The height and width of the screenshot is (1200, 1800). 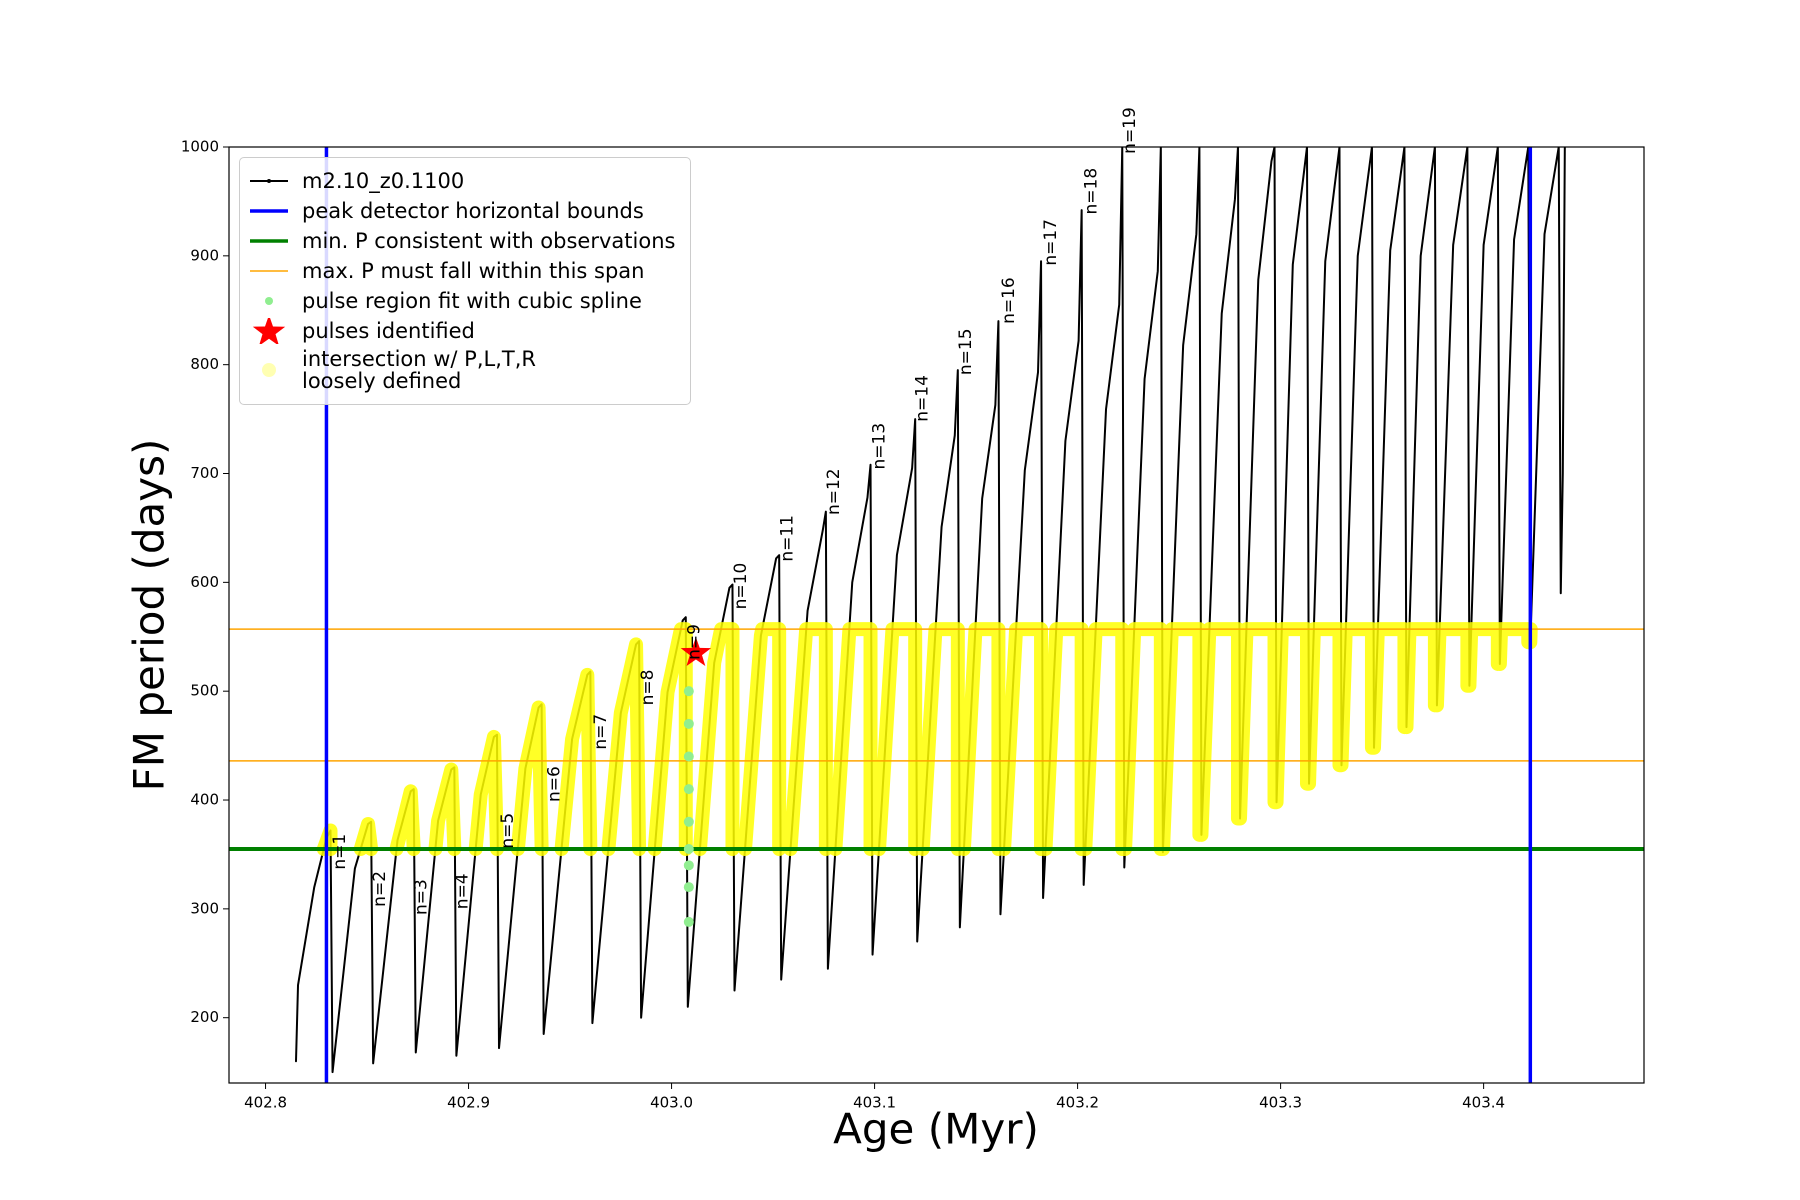 What do you see at coordinates (966, 351) in the screenshot?
I see `pulse-label: n=15` at bounding box center [966, 351].